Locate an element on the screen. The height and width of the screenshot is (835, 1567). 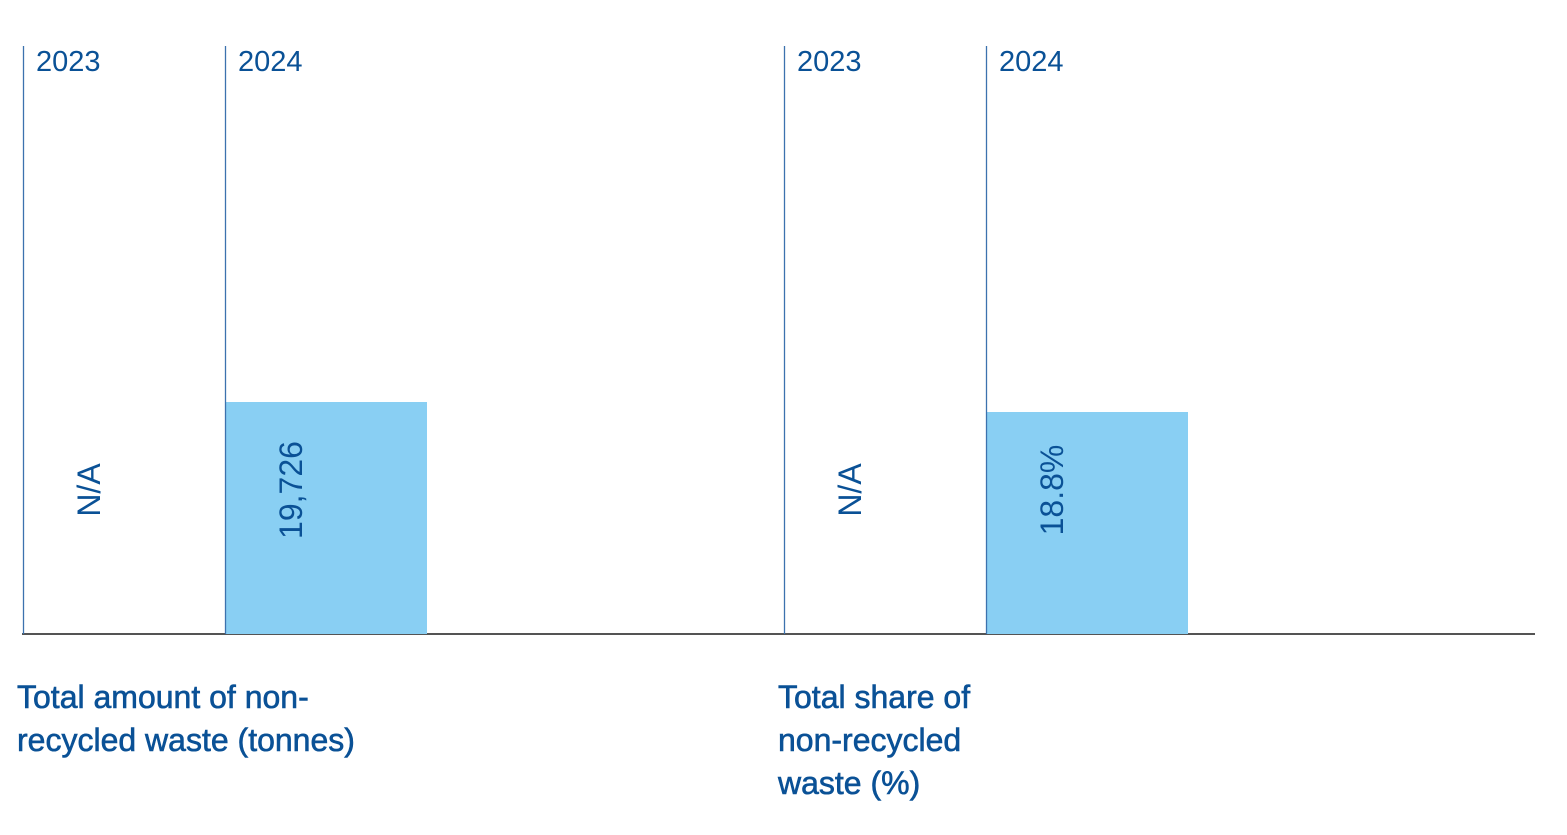
data-label-2024: 19,726 is located at coordinates (291, 490).